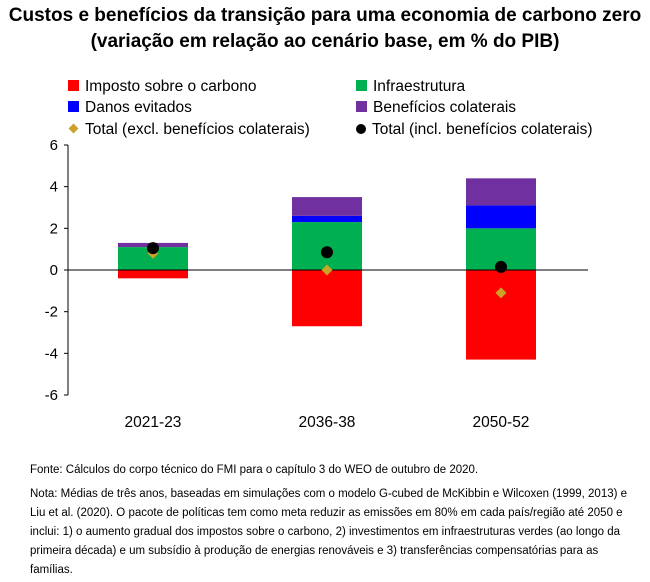 Image resolution: width=650 pixels, height=582 pixels. I want to click on x-category-label: 2036-38, so click(327, 422).